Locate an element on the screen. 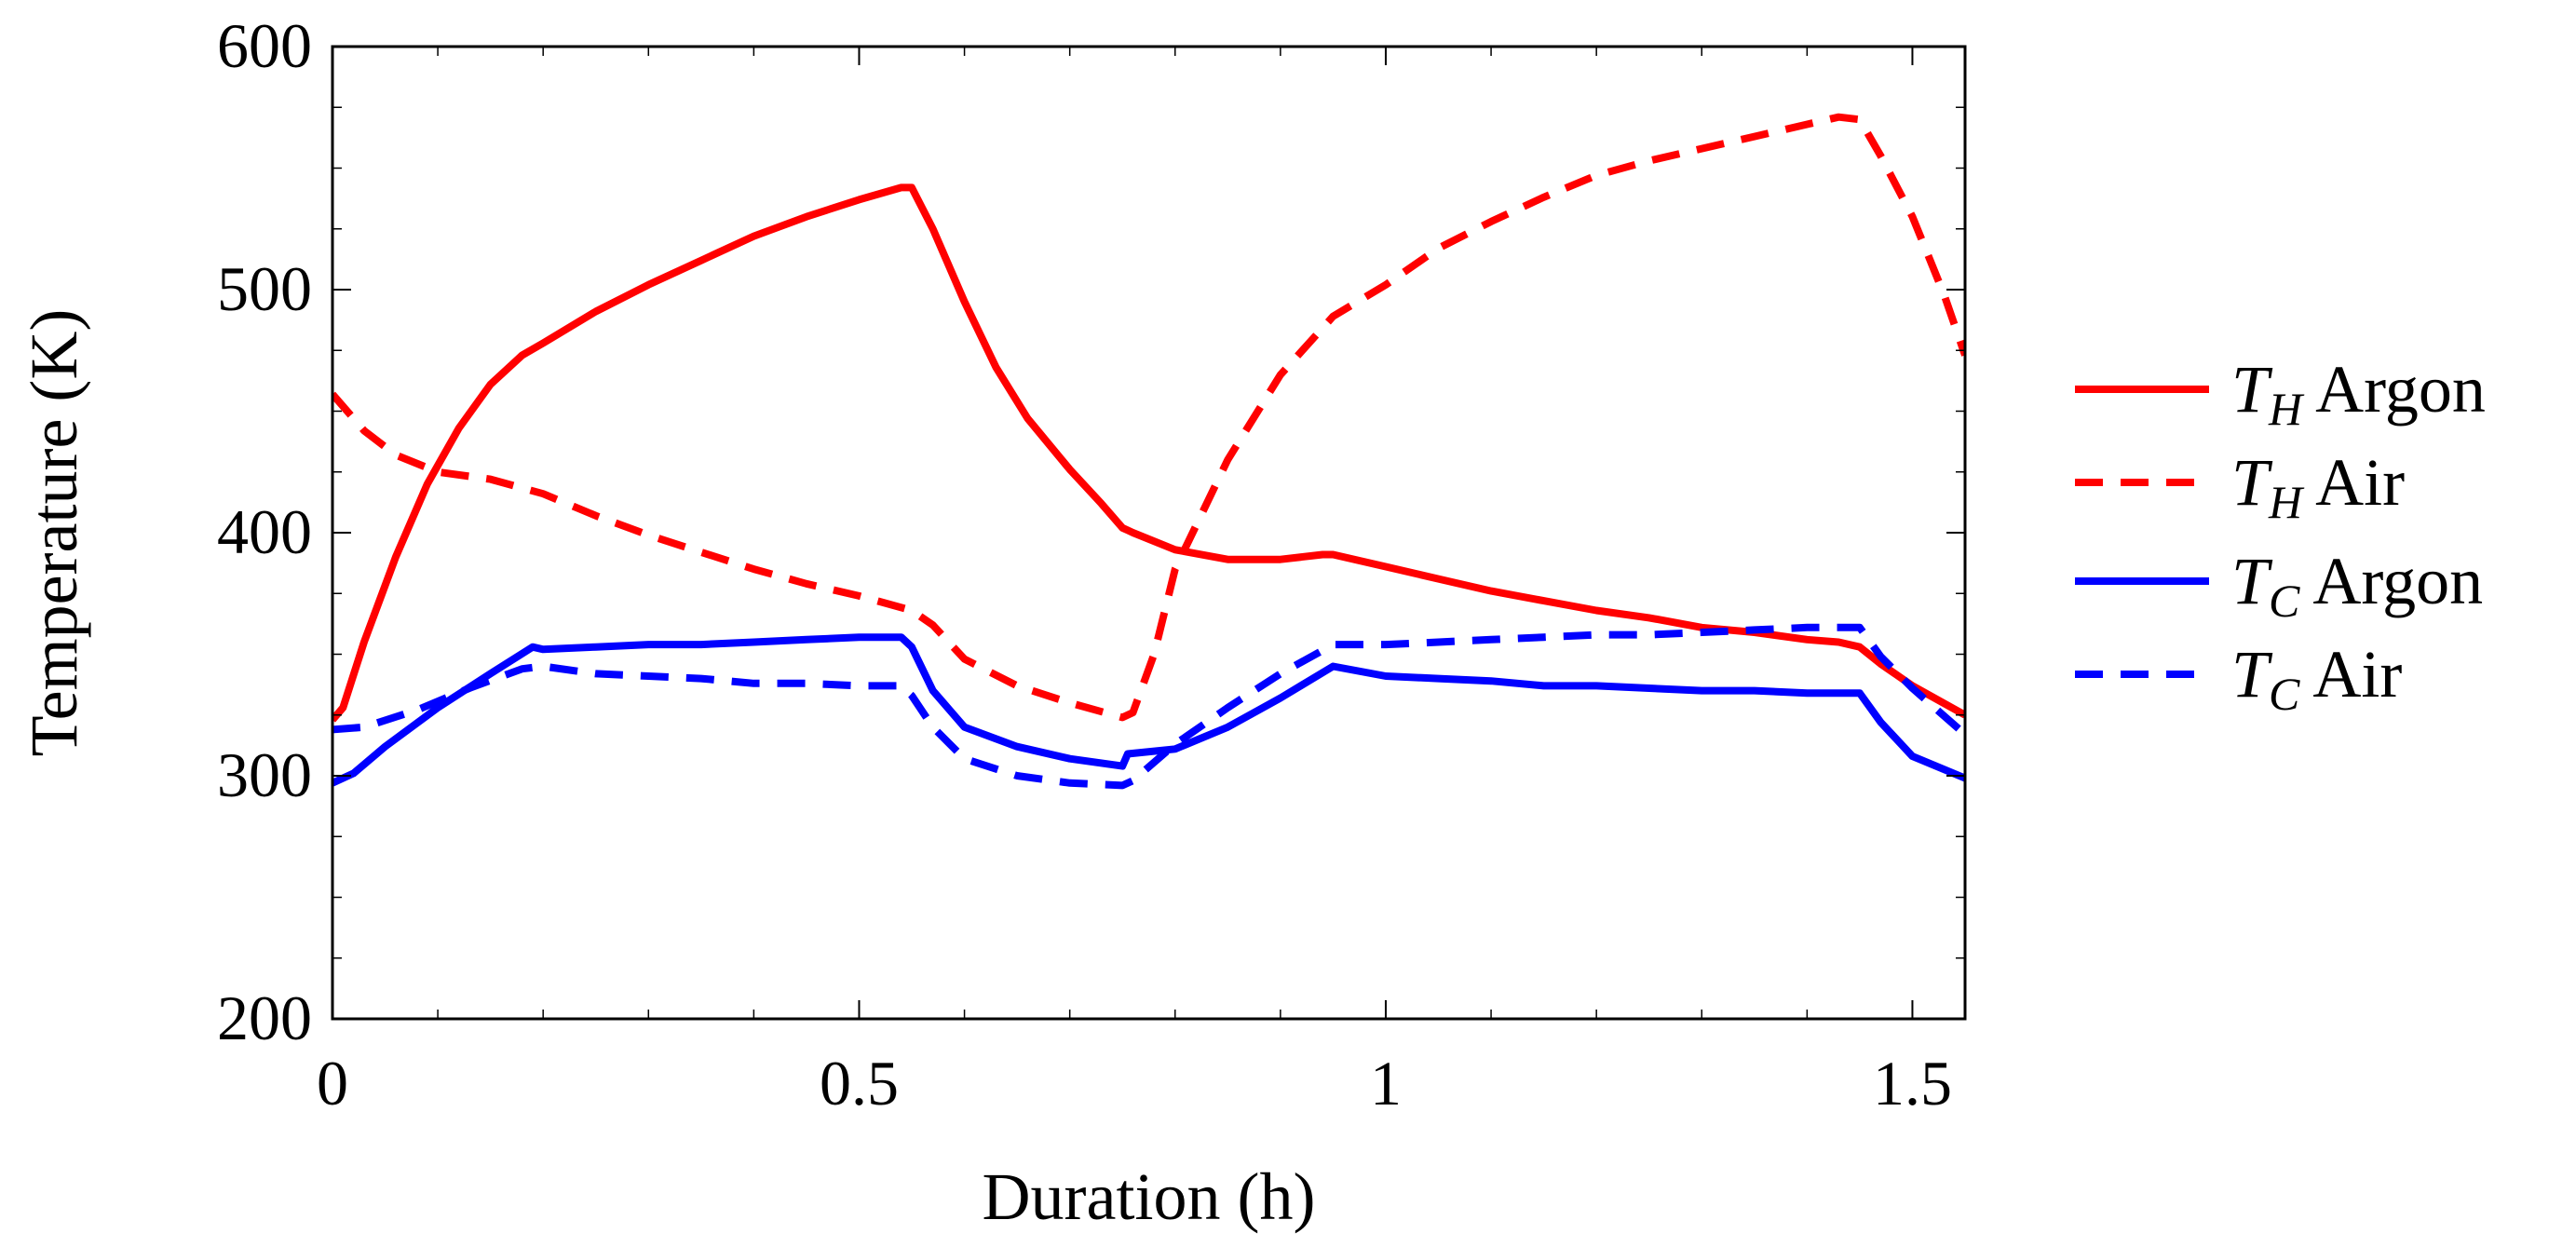 Image resolution: width=2576 pixels, height=1247 pixels. legend-label-1: TH Argon is located at coordinates (2358, 393).